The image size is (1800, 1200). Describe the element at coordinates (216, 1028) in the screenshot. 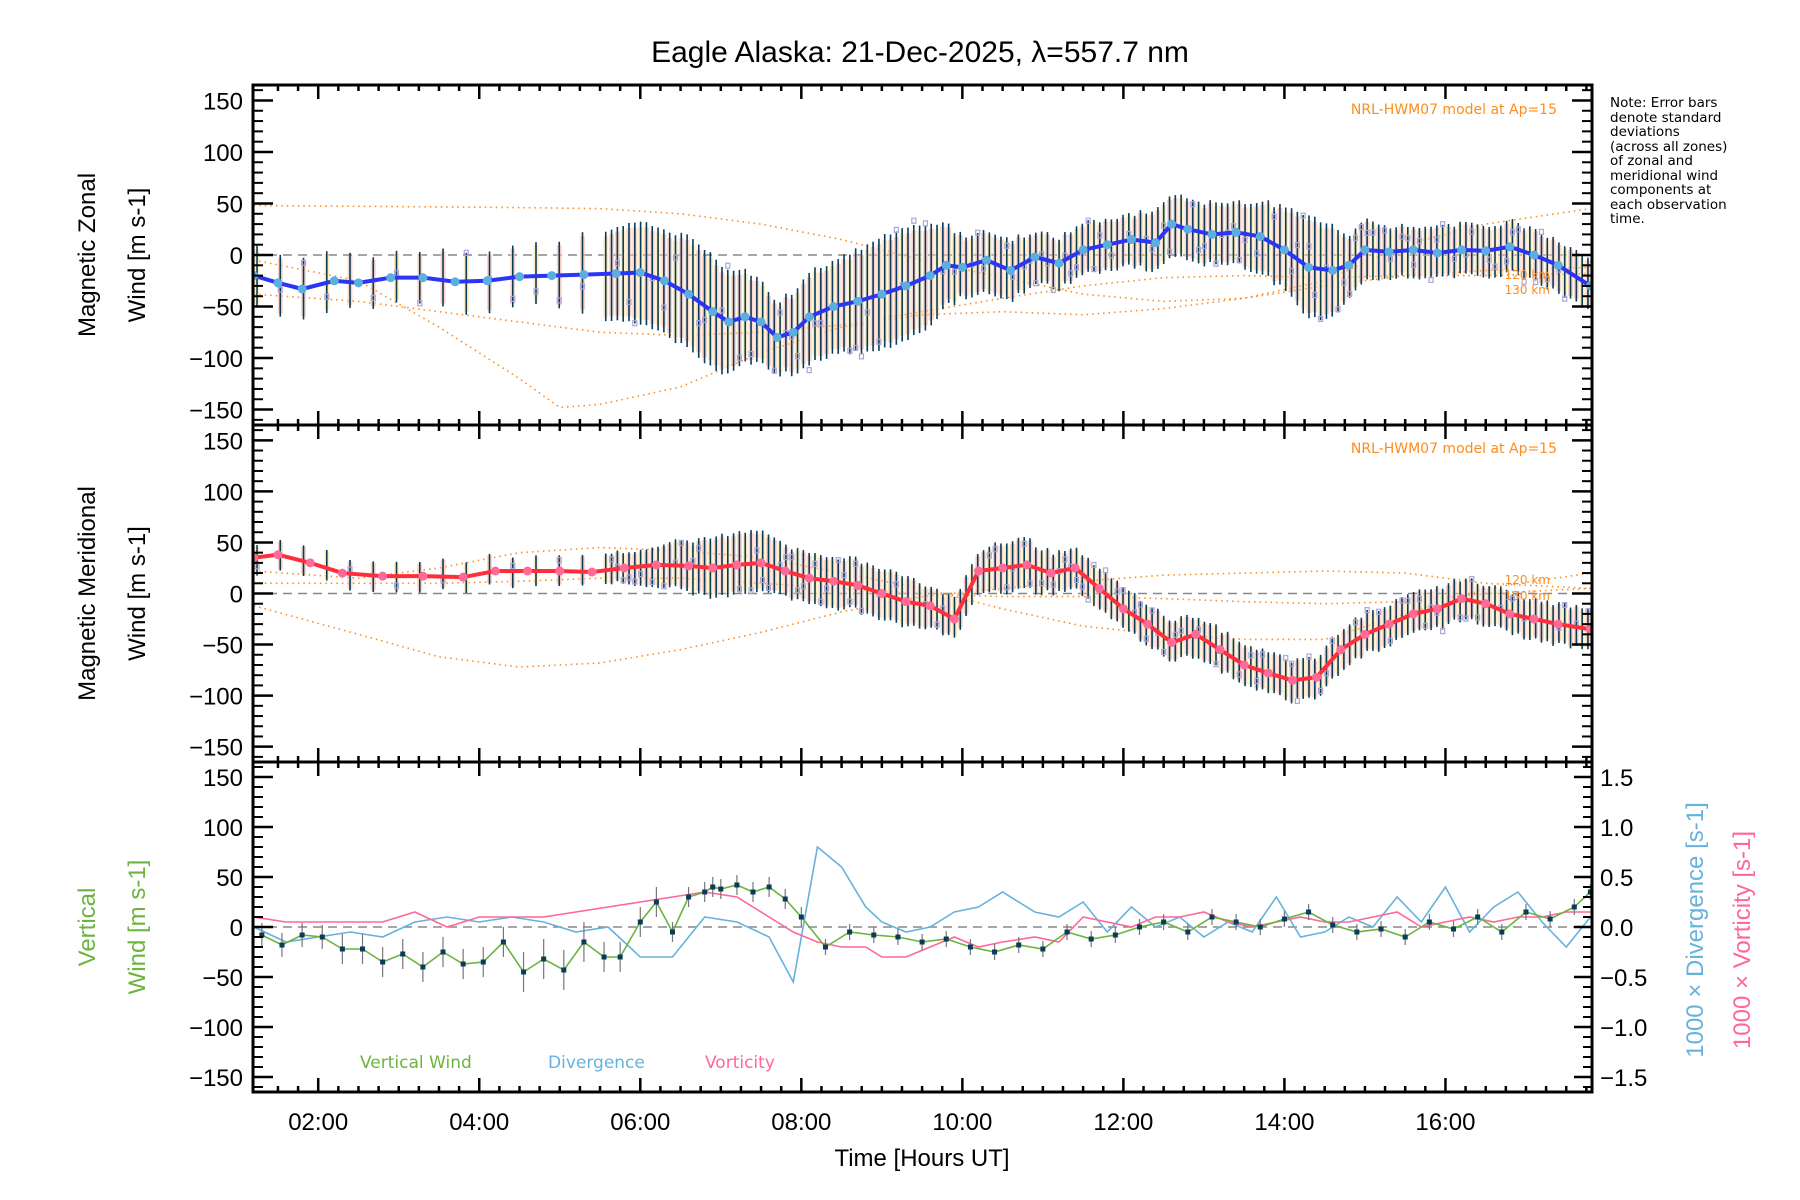

I see `y-tick-label: −100` at that location.